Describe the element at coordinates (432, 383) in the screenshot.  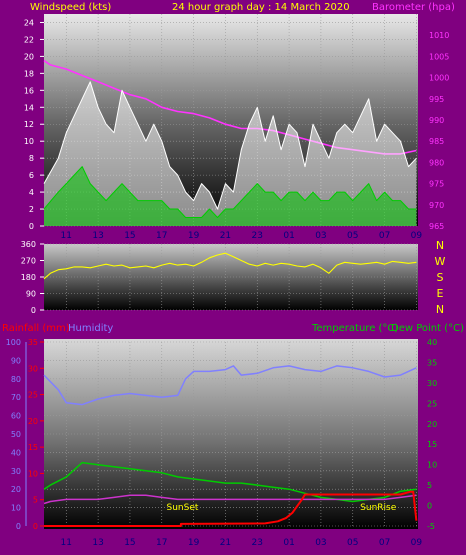
I see `temperature-tick-label: 30` at that location.